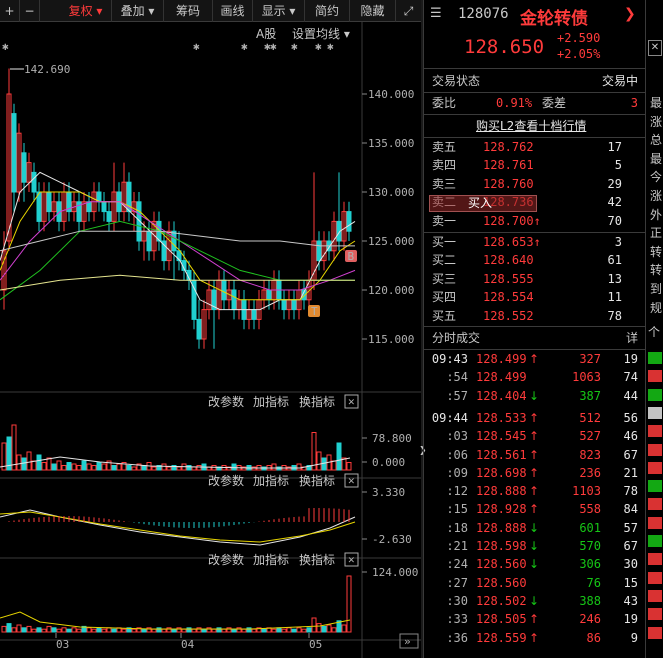  What do you see at coordinates (233, 11) in the screenshot?
I see `toolbar-item-5: 画线` at bounding box center [233, 11].